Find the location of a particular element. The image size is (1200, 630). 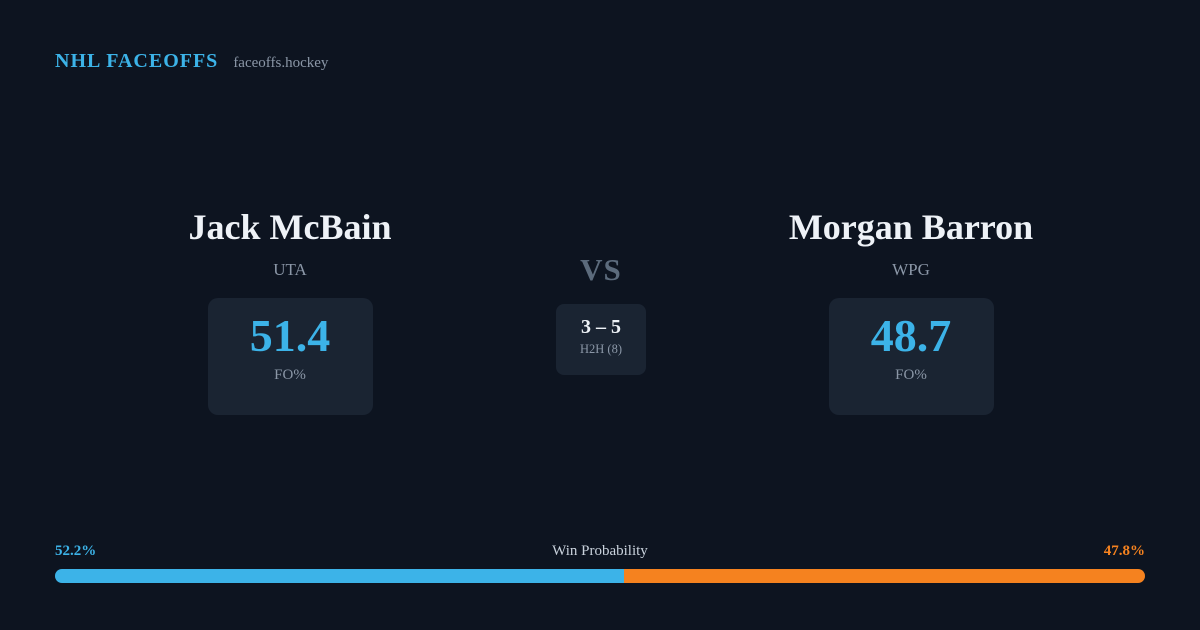

h2h-card: 3 – 5 H2H (8) is located at coordinates (601, 339).